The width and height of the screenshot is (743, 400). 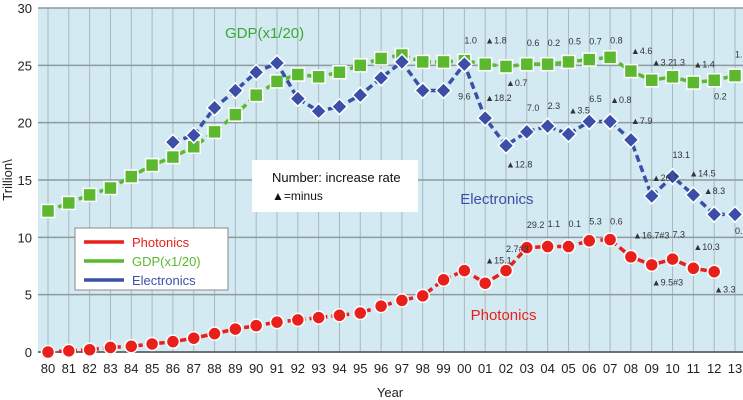 I want to click on y-tick-label: 30, so click(x=25, y=8).